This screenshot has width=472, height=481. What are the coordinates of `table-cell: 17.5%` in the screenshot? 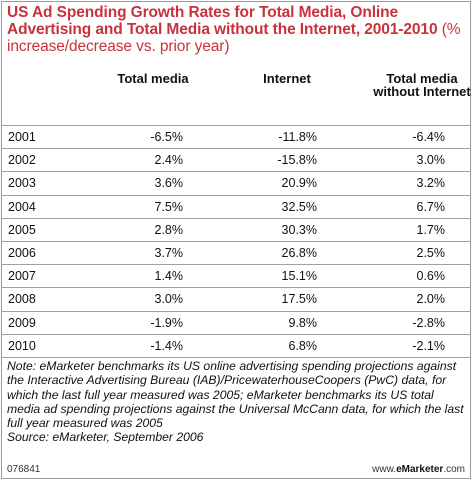 It's located at (299, 299).